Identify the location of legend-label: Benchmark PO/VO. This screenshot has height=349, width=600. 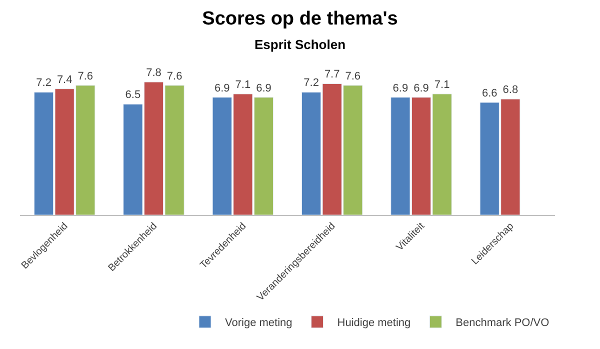
(503, 323).